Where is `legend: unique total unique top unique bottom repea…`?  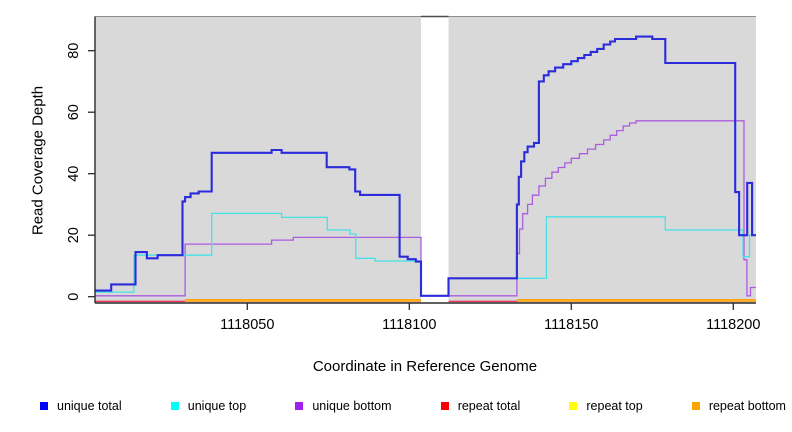 legend: unique total unique top unique bottom repea… is located at coordinates (413, 406).